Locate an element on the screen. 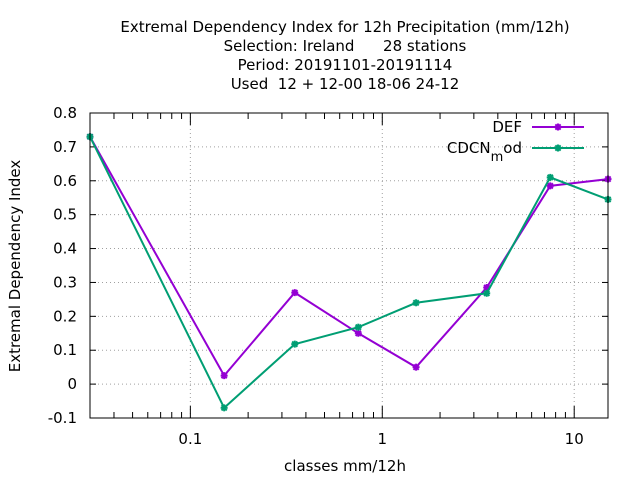 The width and height of the screenshot is (640, 480). x-axis-label: classes mm/12h is located at coordinates (345, 466).